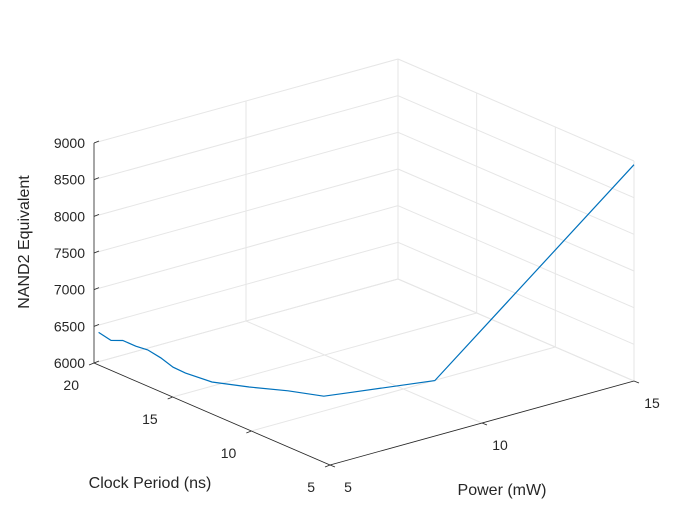 The height and width of the screenshot is (525, 700). What do you see at coordinates (348, 487) in the screenshot?
I see `x-tick-label: 5` at bounding box center [348, 487].